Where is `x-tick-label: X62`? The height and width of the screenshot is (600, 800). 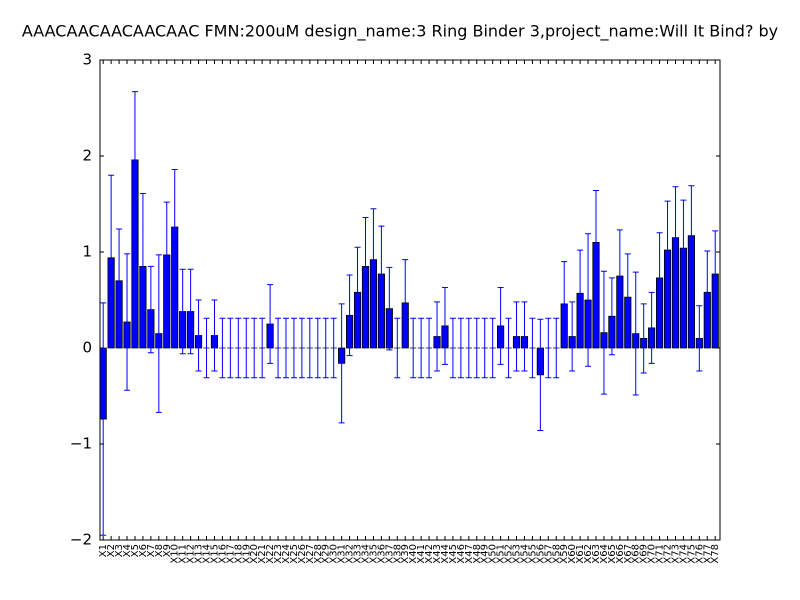
x-tick-label: X62 is located at coordinates (588, 554).